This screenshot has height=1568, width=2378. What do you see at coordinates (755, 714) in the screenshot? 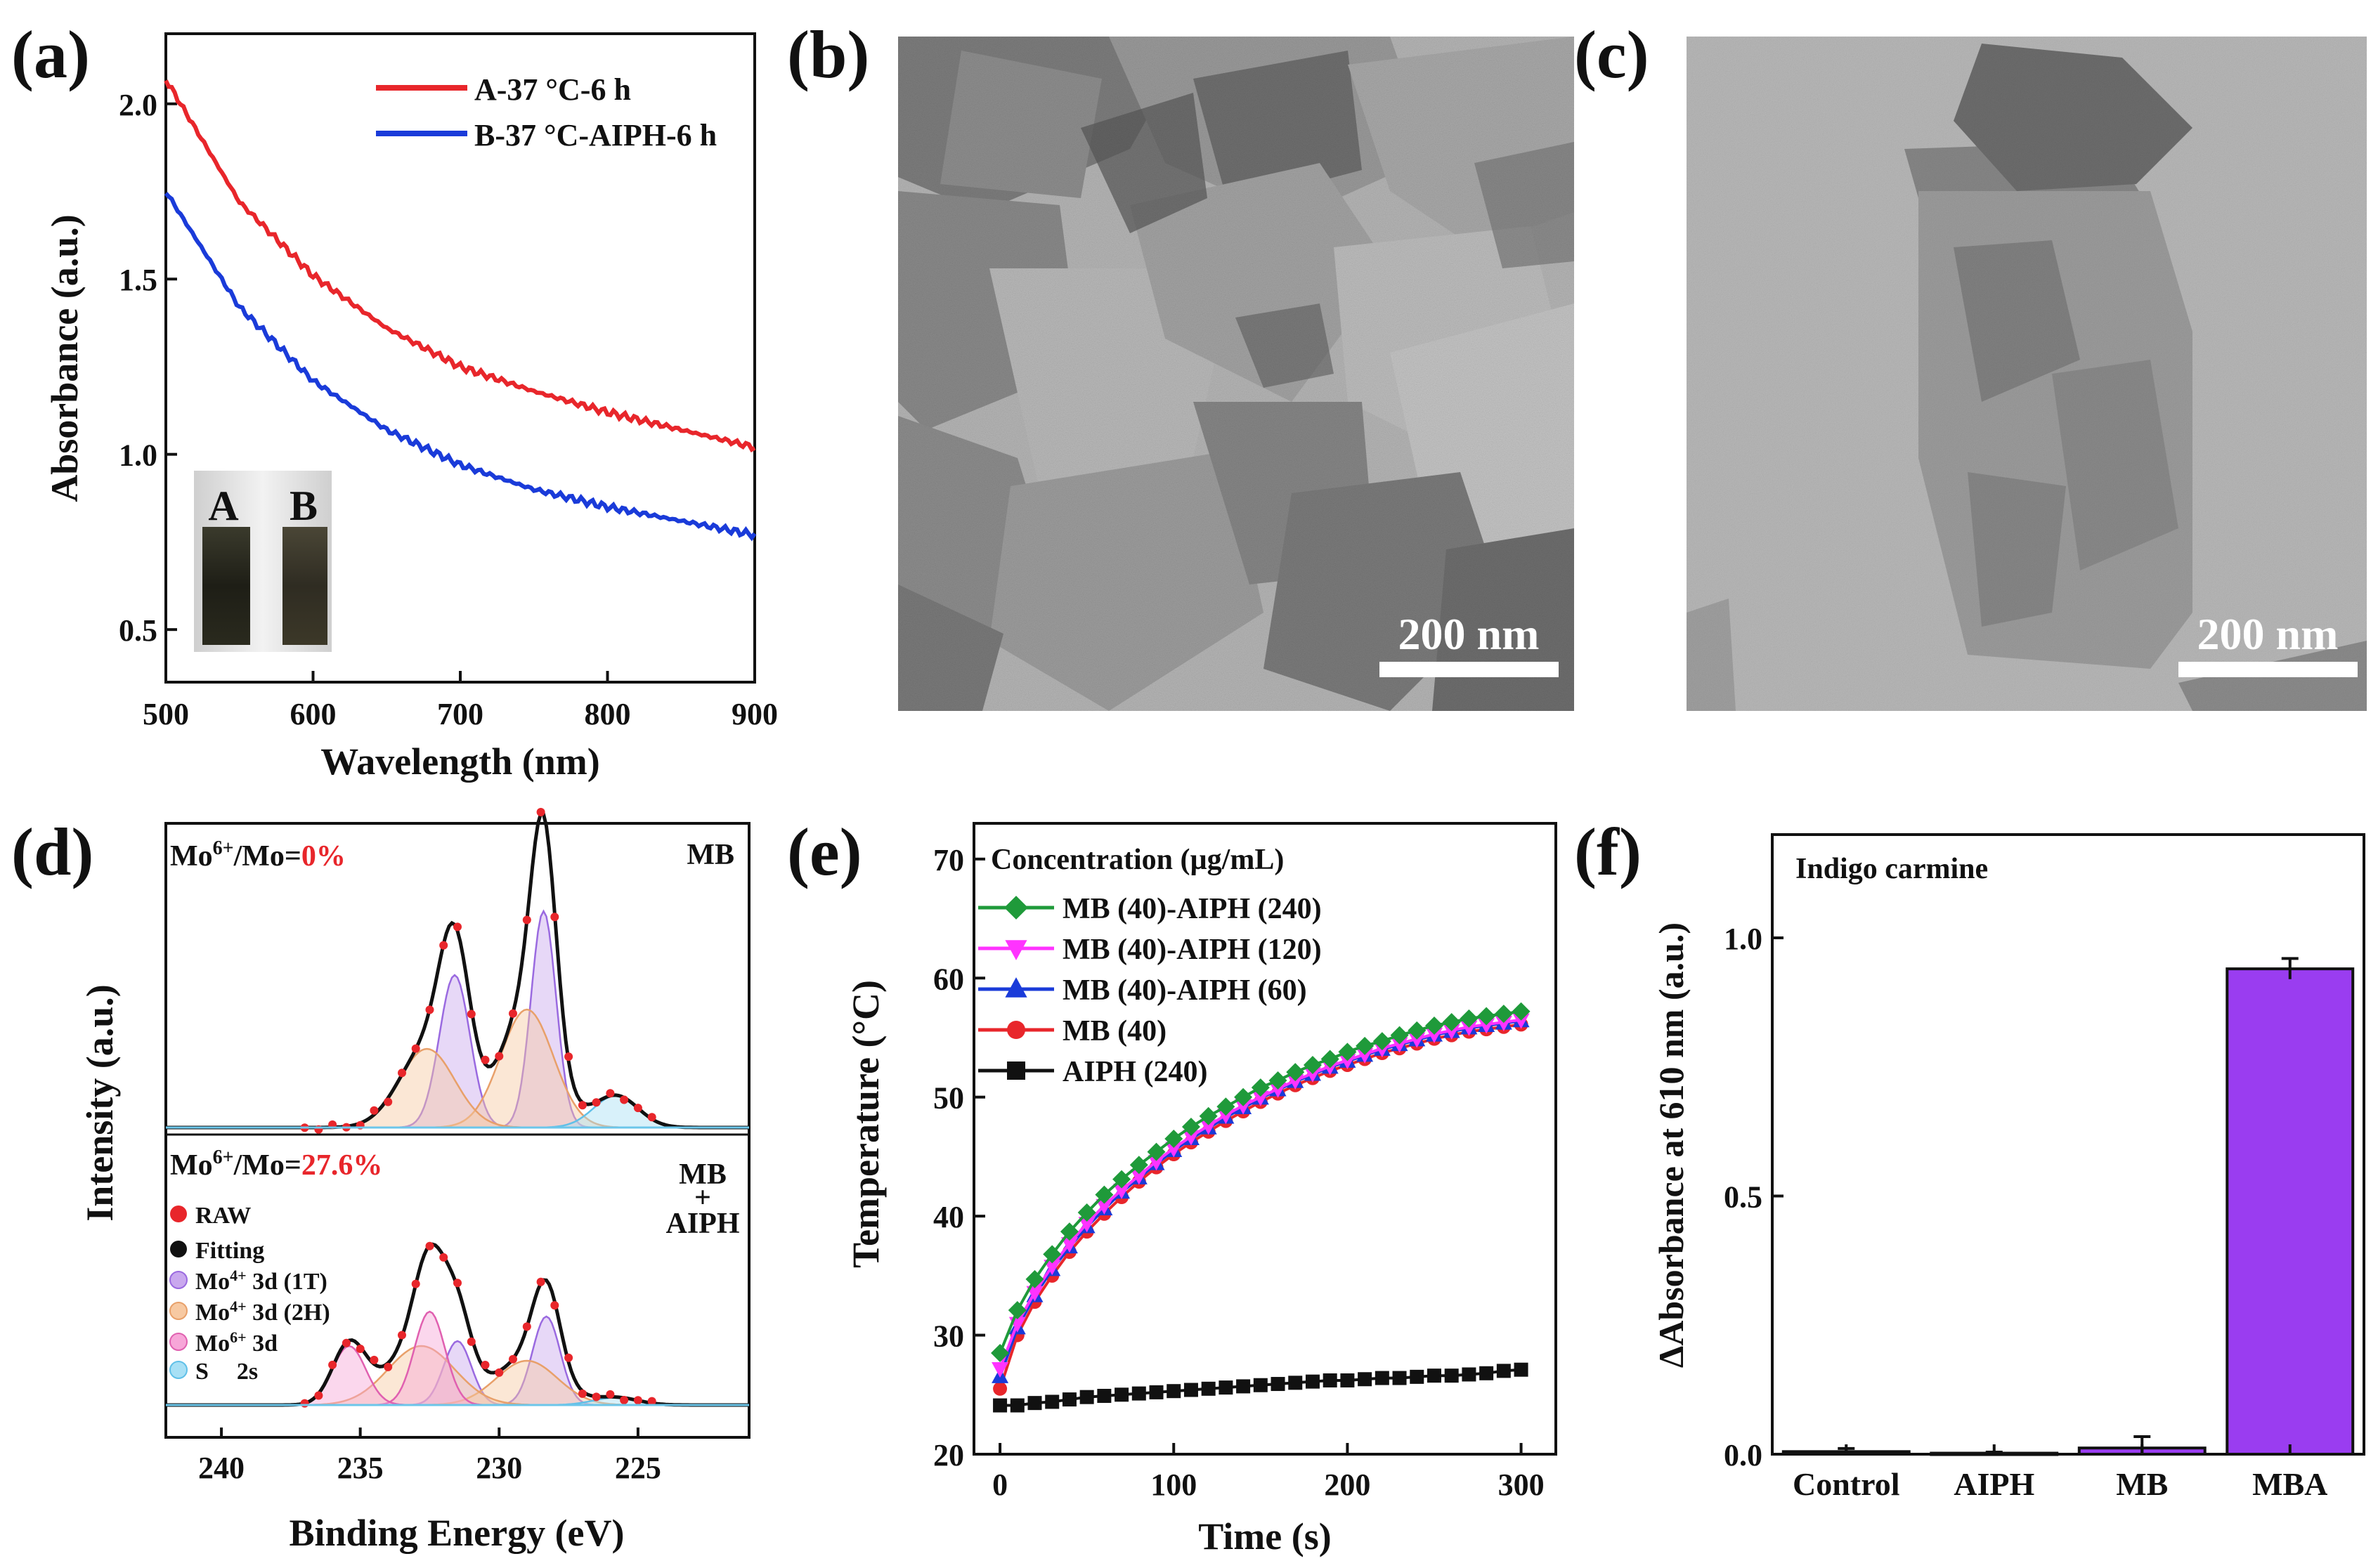
I see `x-tick-label-a: 900` at bounding box center [755, 714].